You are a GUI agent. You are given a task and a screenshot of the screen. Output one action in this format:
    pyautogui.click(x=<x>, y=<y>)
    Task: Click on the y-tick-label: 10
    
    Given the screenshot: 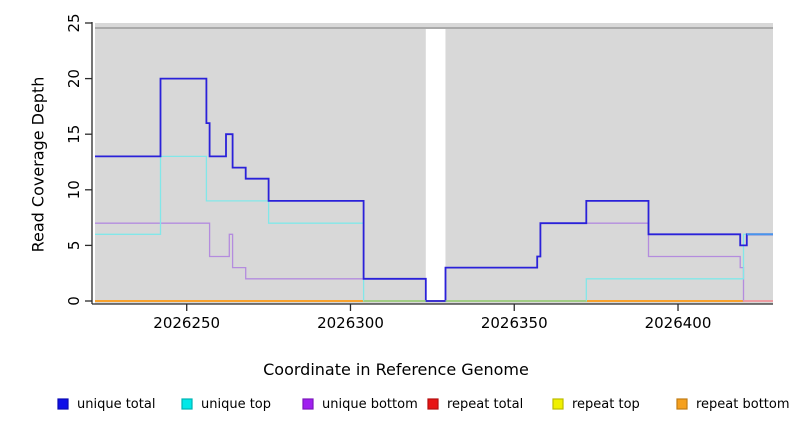 What is the action you would take?
    pyautogui.click(x=74, y=189)
    